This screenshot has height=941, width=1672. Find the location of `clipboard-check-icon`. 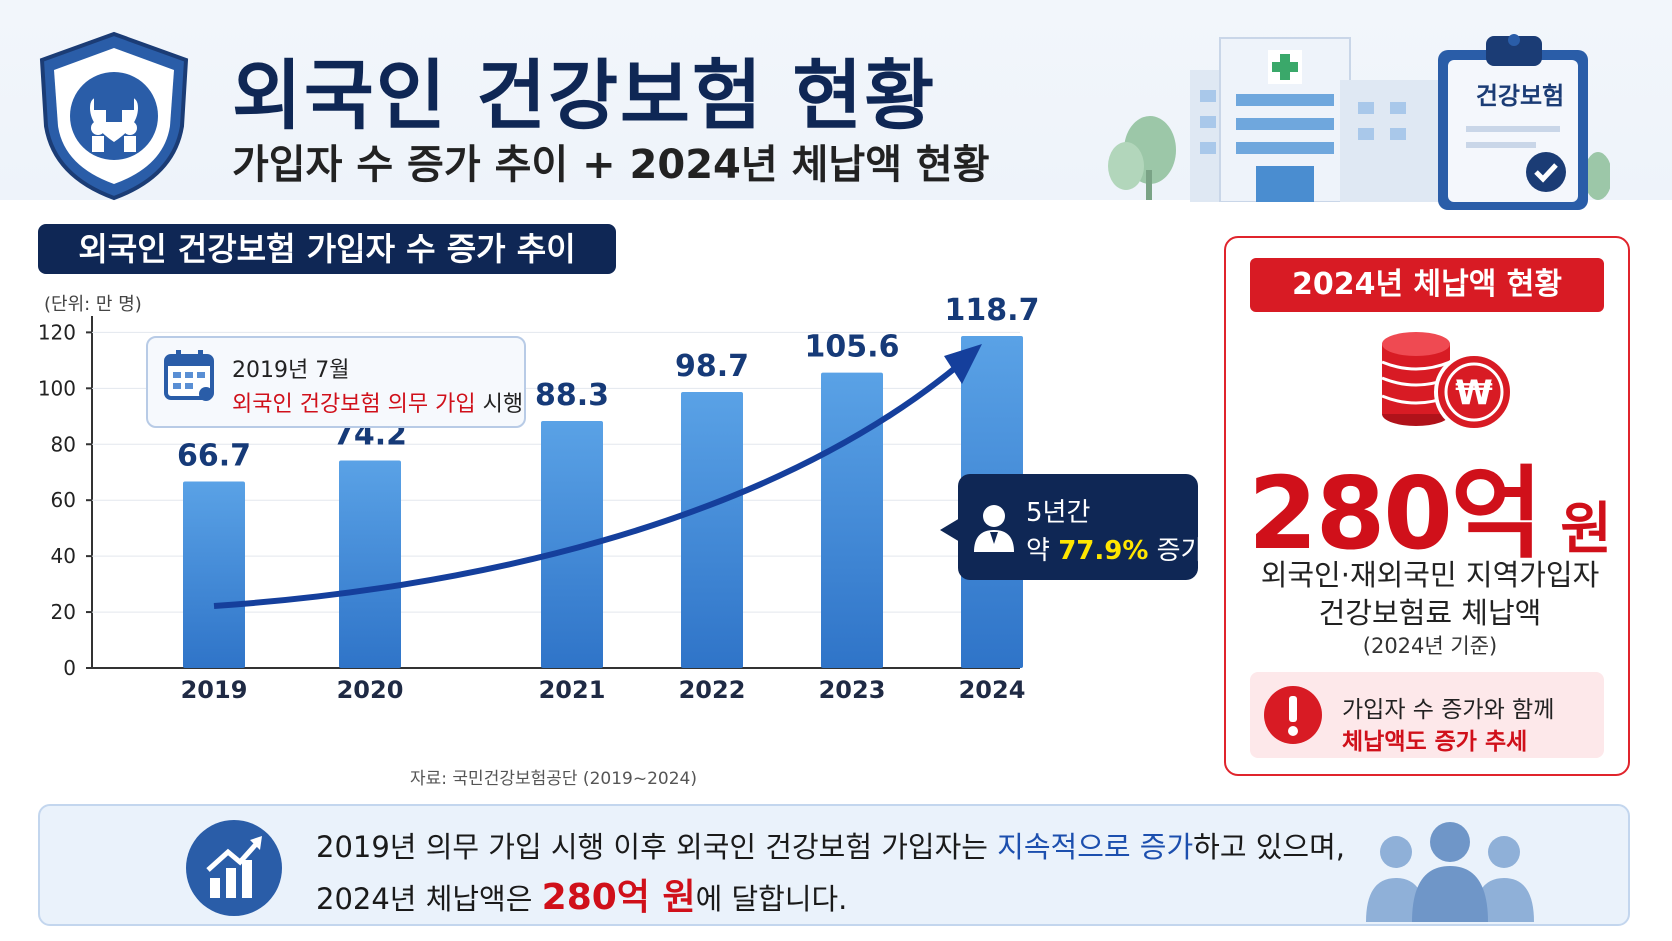

clipboard-check-icon is located at coordinates (1524, 122).